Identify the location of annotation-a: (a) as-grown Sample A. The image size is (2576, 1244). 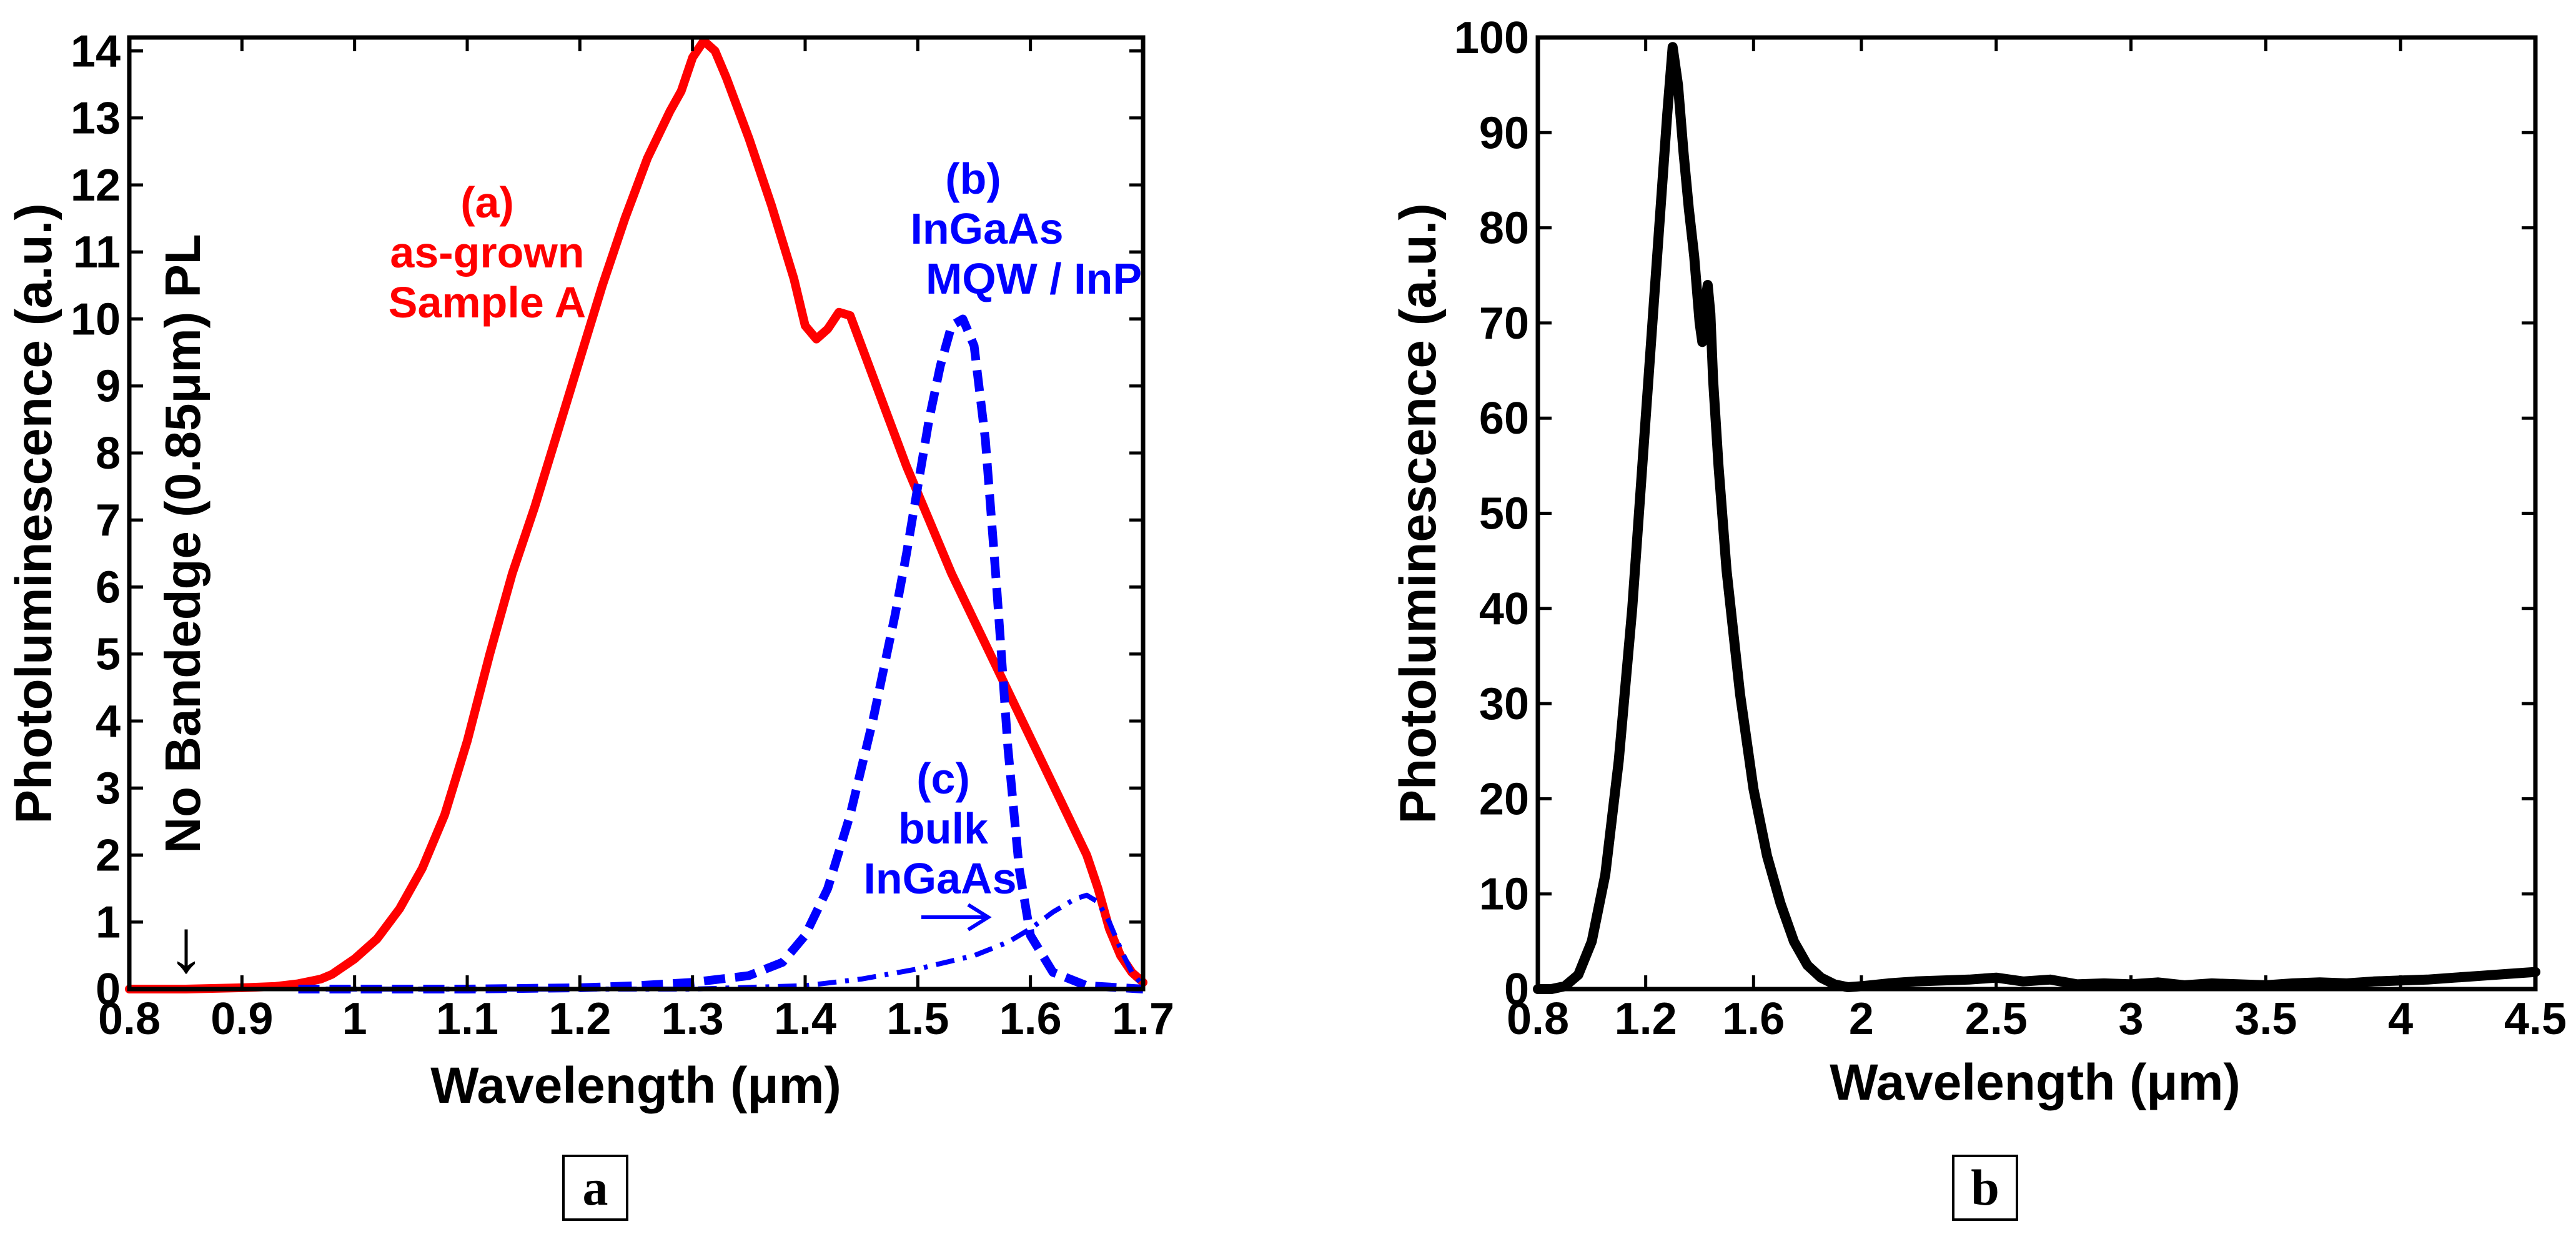
(487, 252).